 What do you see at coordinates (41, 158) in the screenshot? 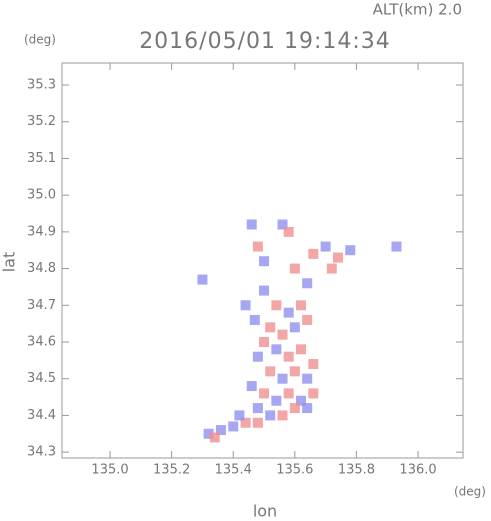
I see `y-tick-label: 35.1` at bounding box center [41, 158].